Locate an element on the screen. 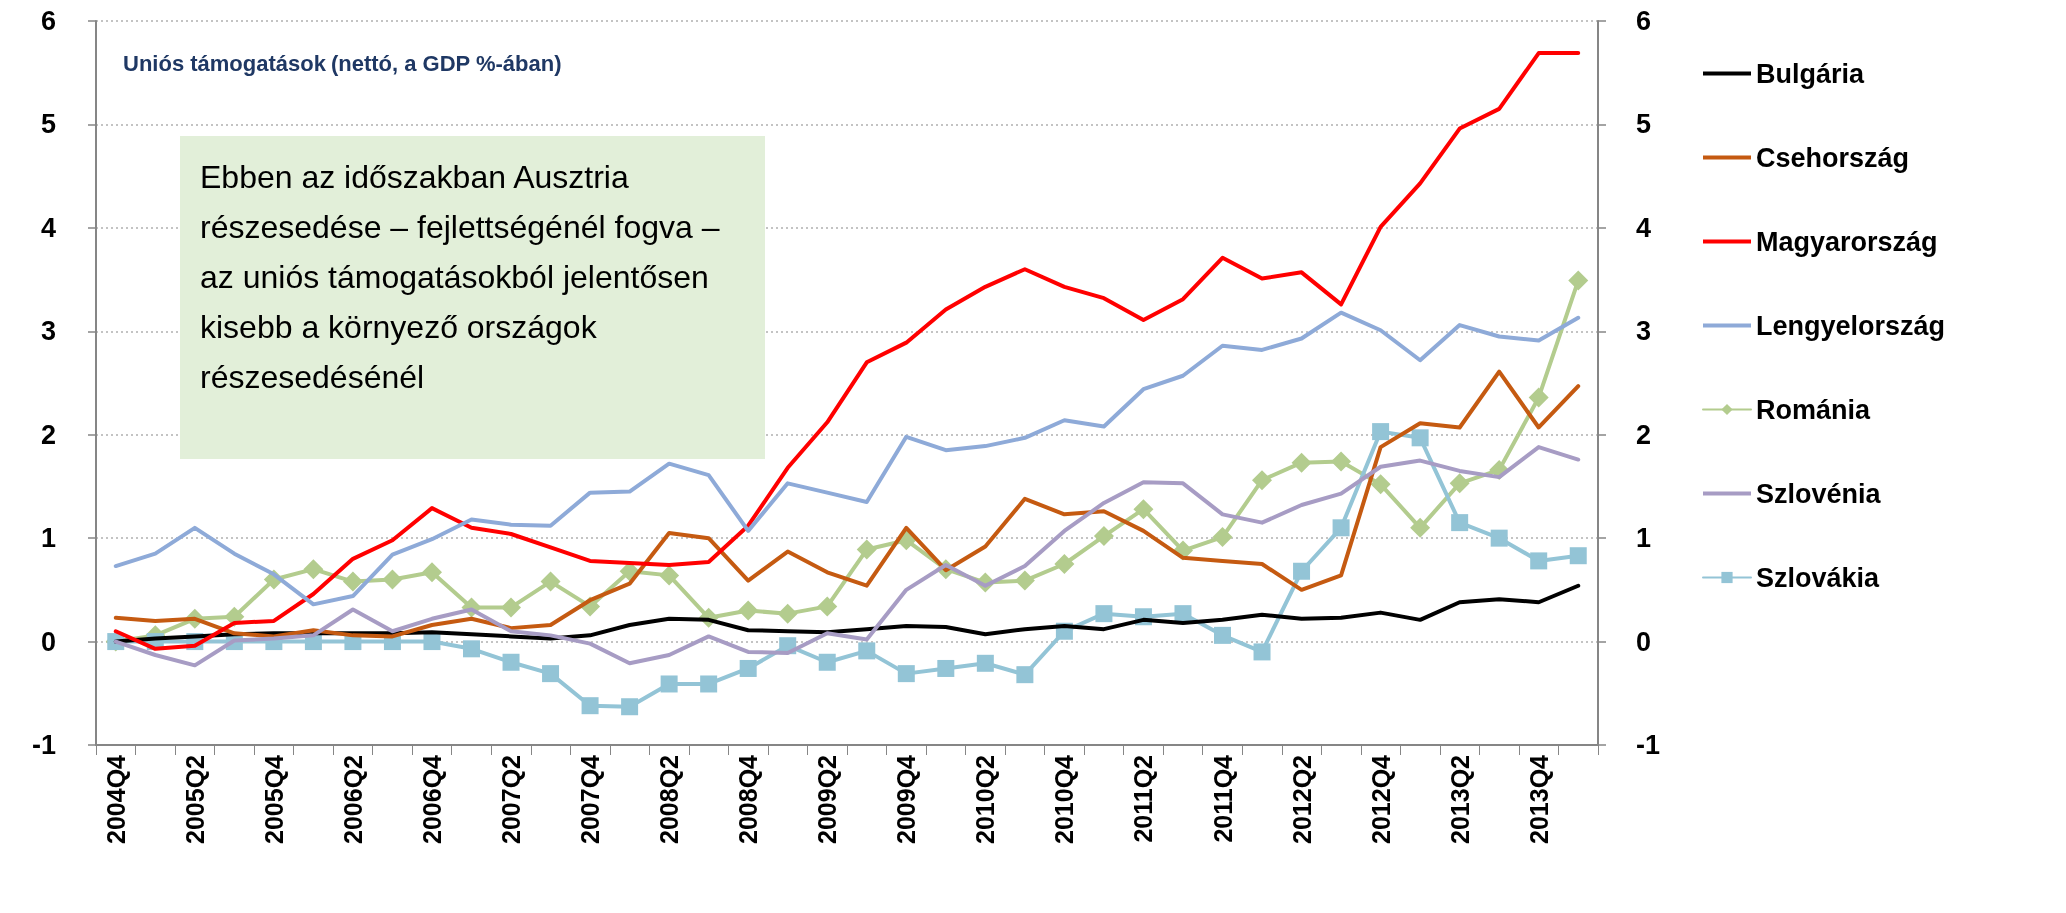 The width and height of the screenshot is (2066, 913). x-tick-label: 2008Q2 is located at coordinates (669, 799).